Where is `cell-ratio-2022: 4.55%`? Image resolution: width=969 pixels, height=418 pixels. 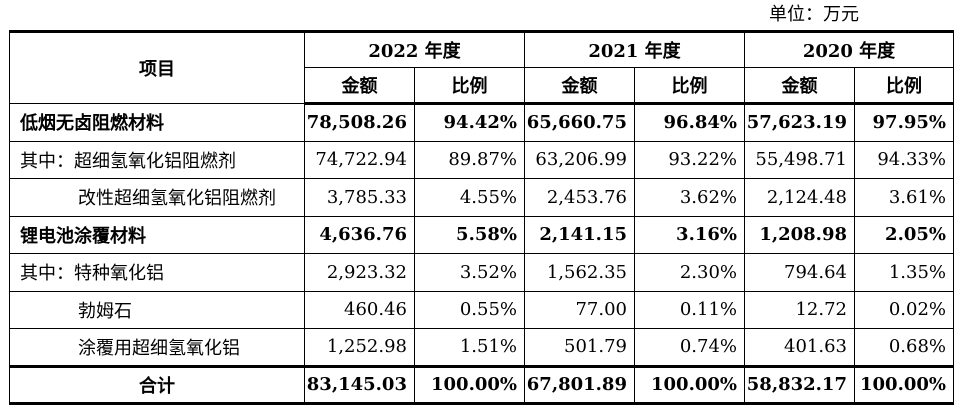 cell-ratio-2022: 4.55% is located at coordinates (469, 197).